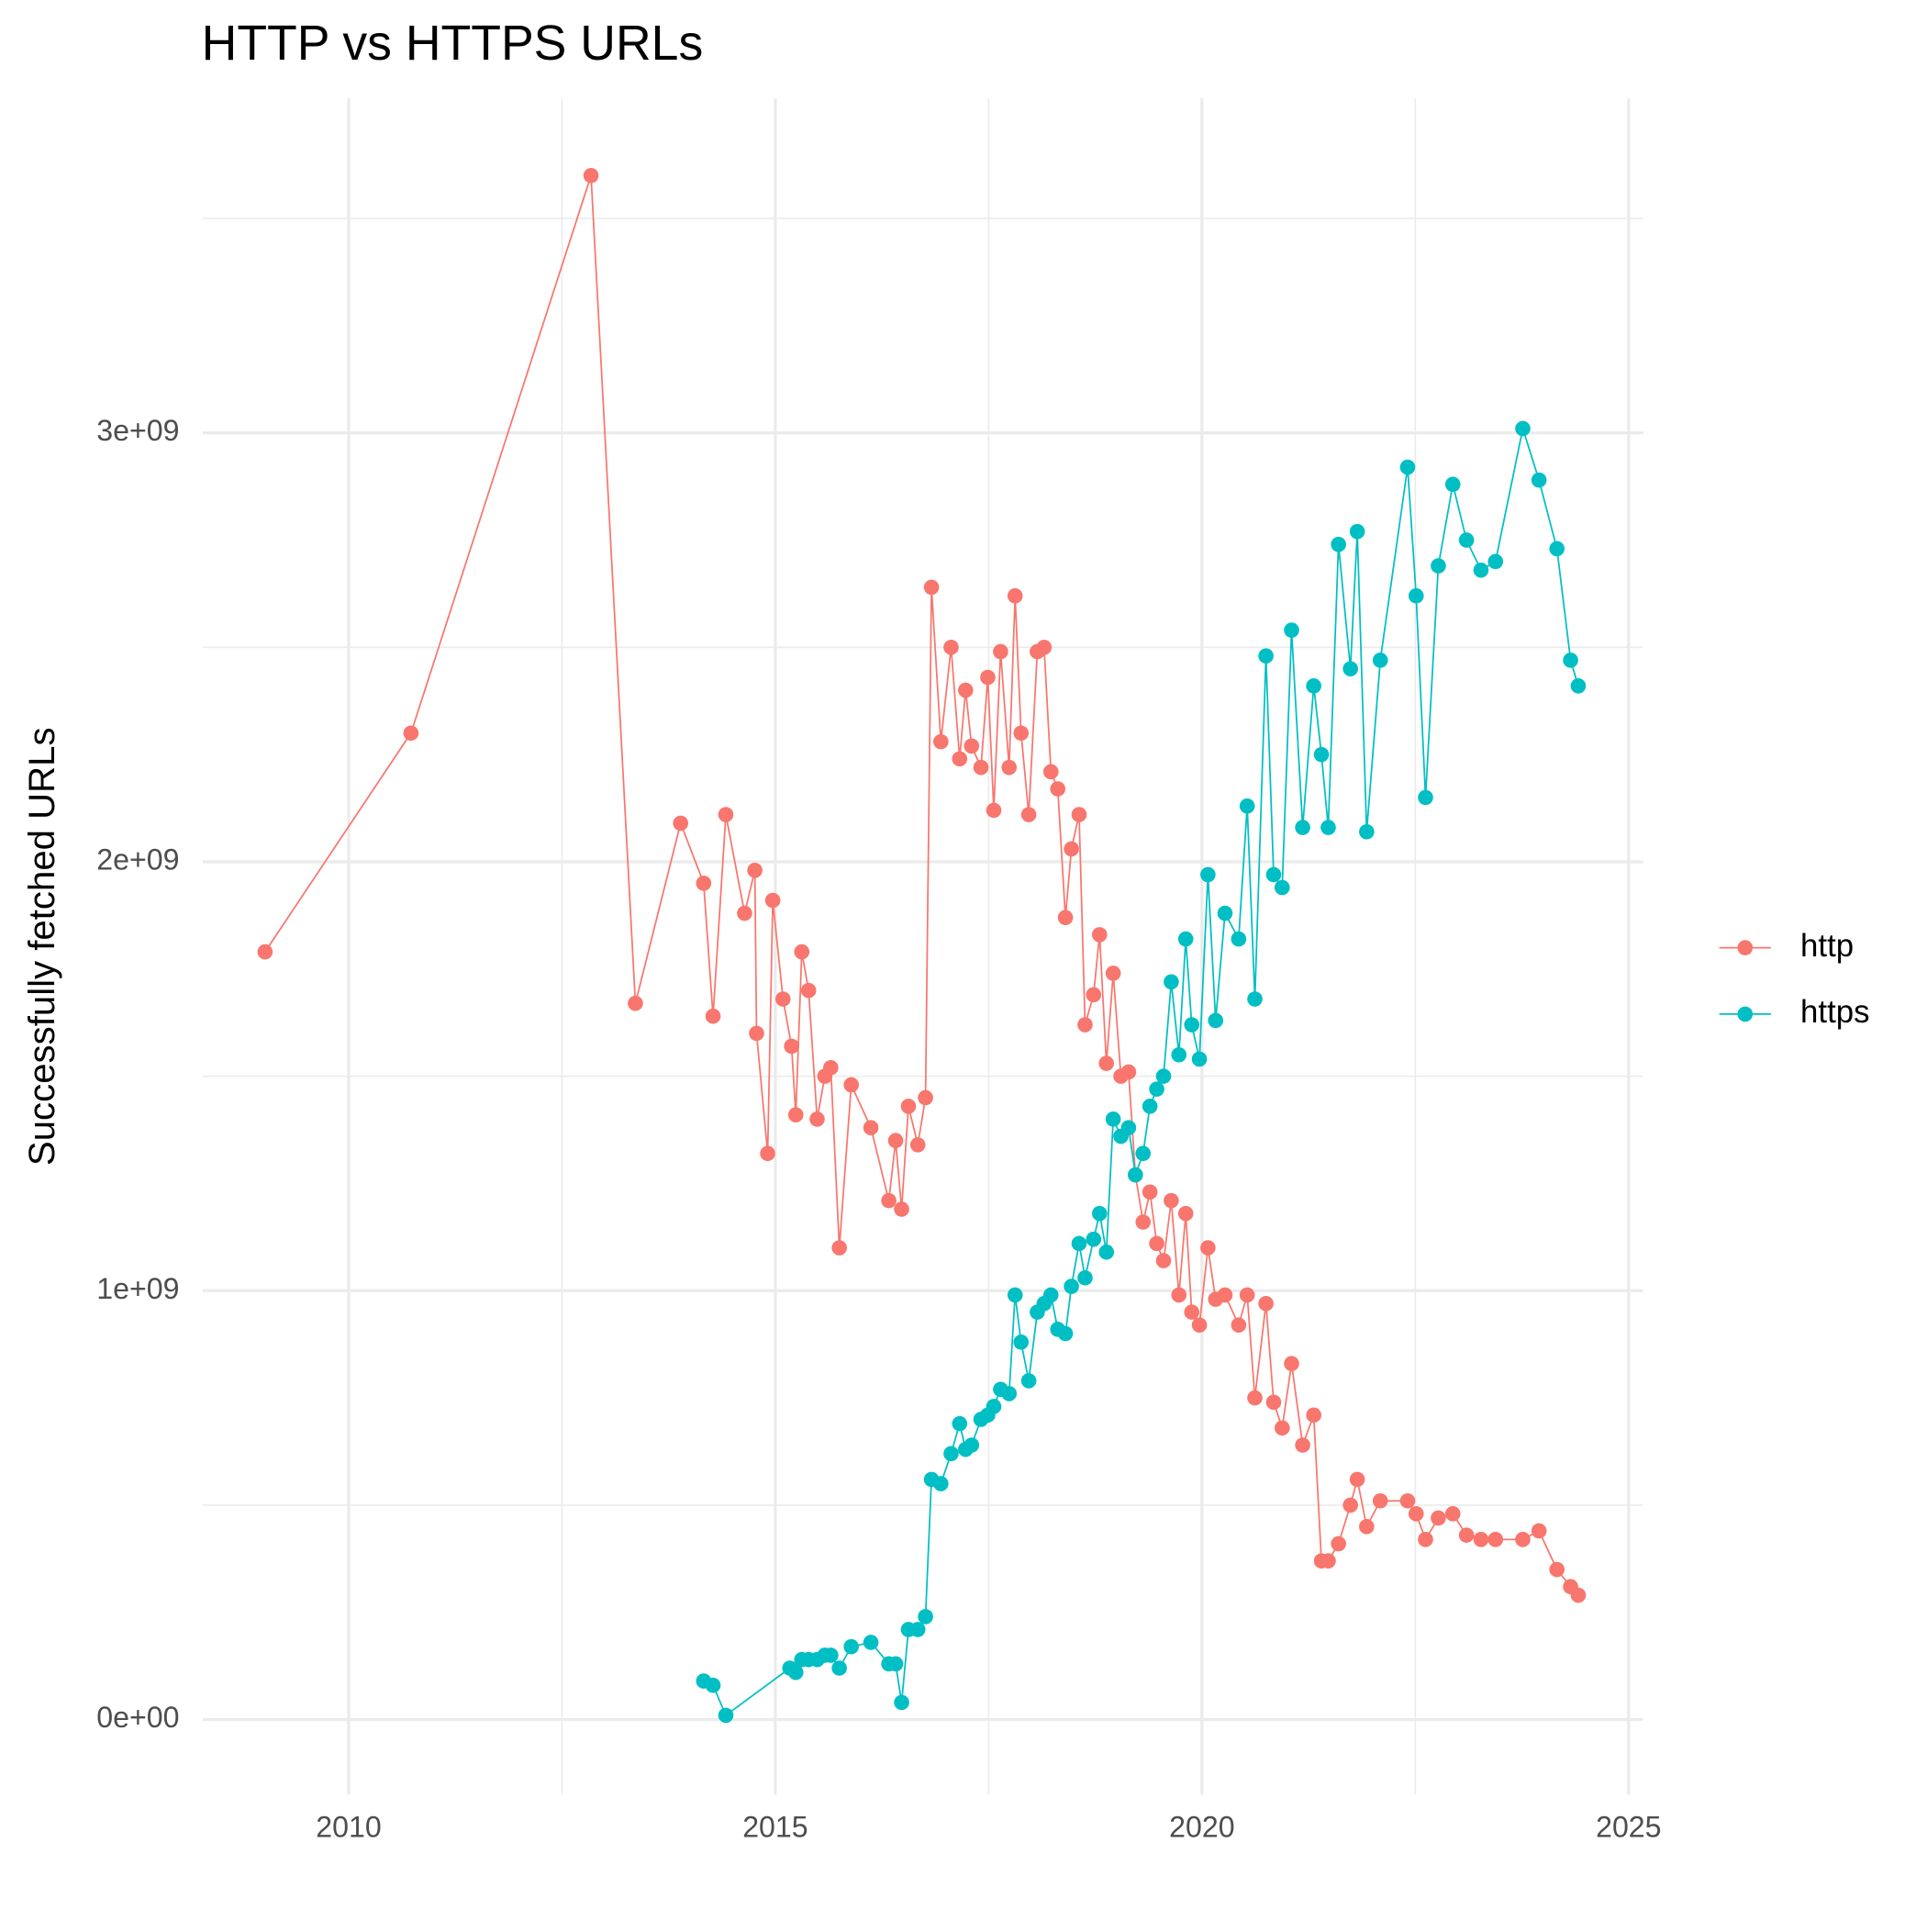 Image resolution: width=1927 pixels, height=1932 pixels. Describe the element at coordinates (137, 859) in the screenshot. I see `y-tick-label: 2e+09` at that location.